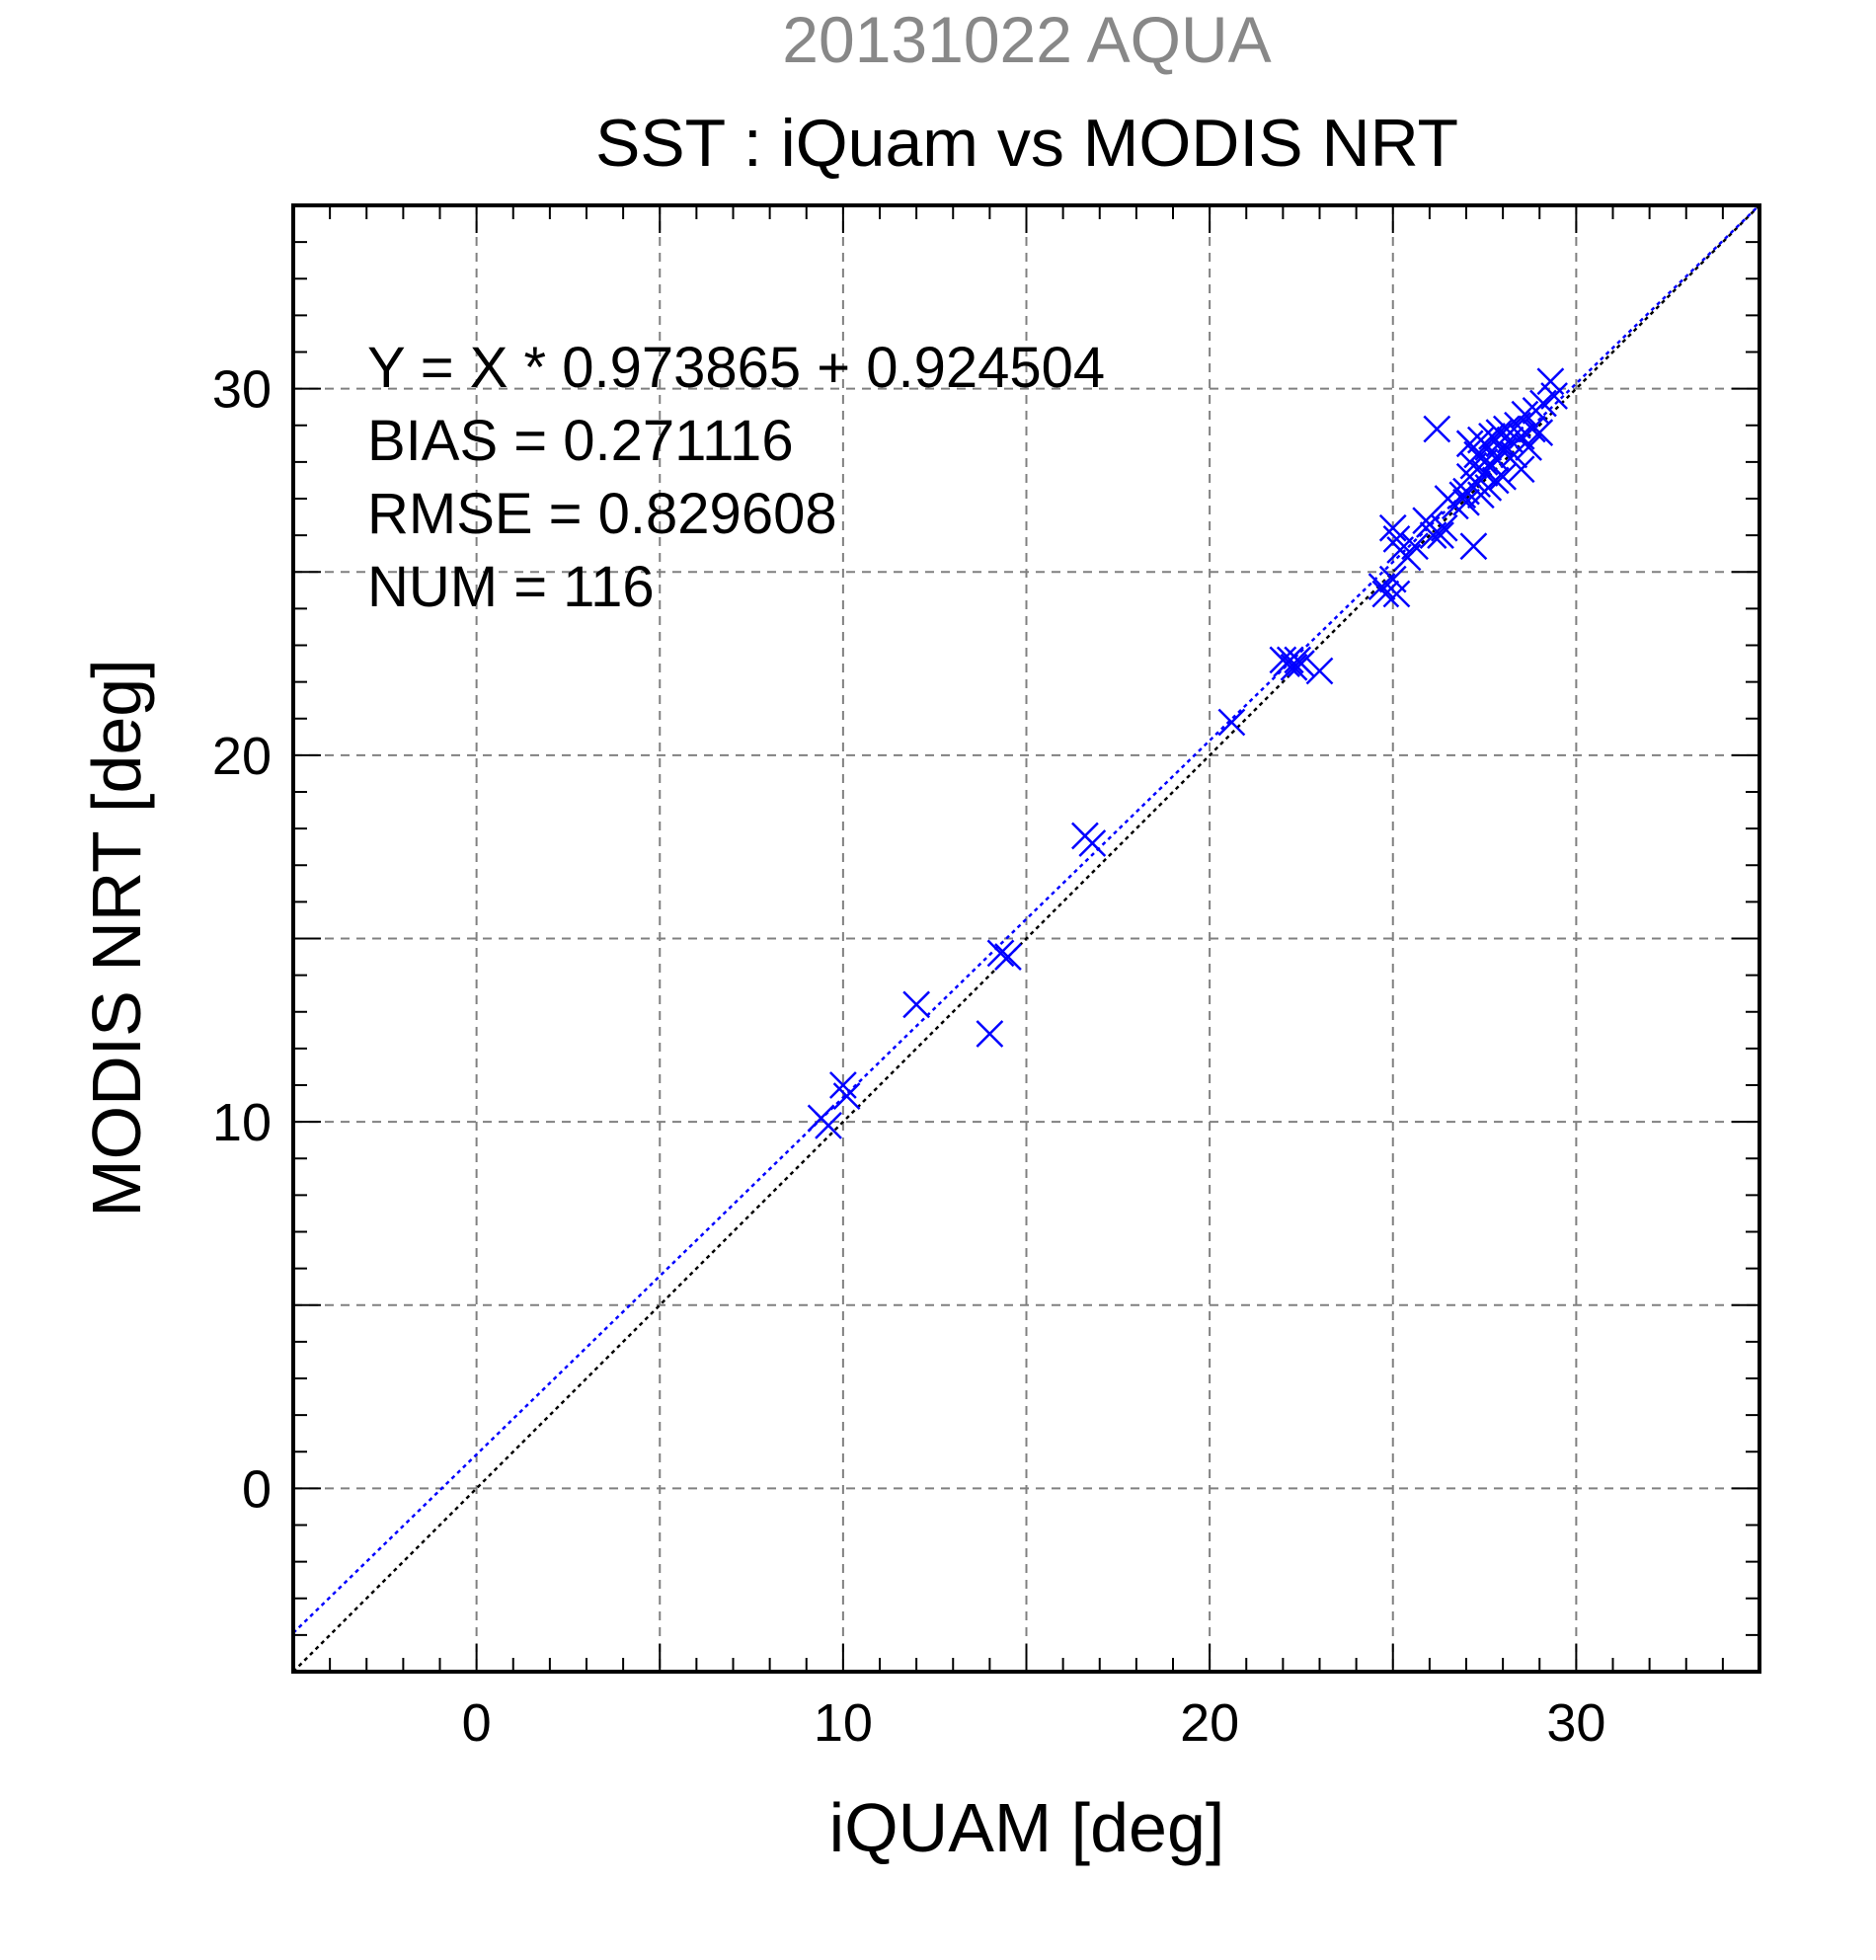  I want to click on chart-date-title: 20131022 AQUA, so click(1026, 39).